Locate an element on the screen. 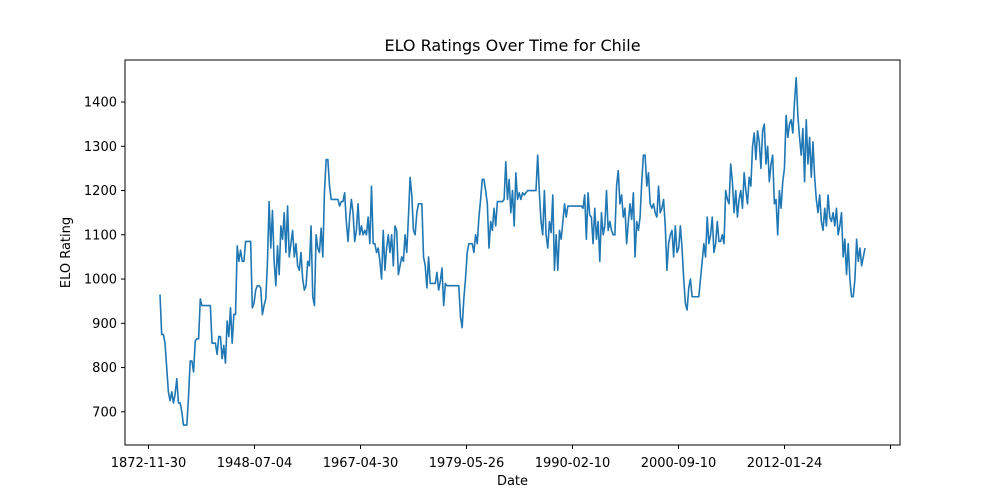 The width and height of the screenshot is (1000, 500). y-tick-label: 1300 is located at coordinates (100, 147).